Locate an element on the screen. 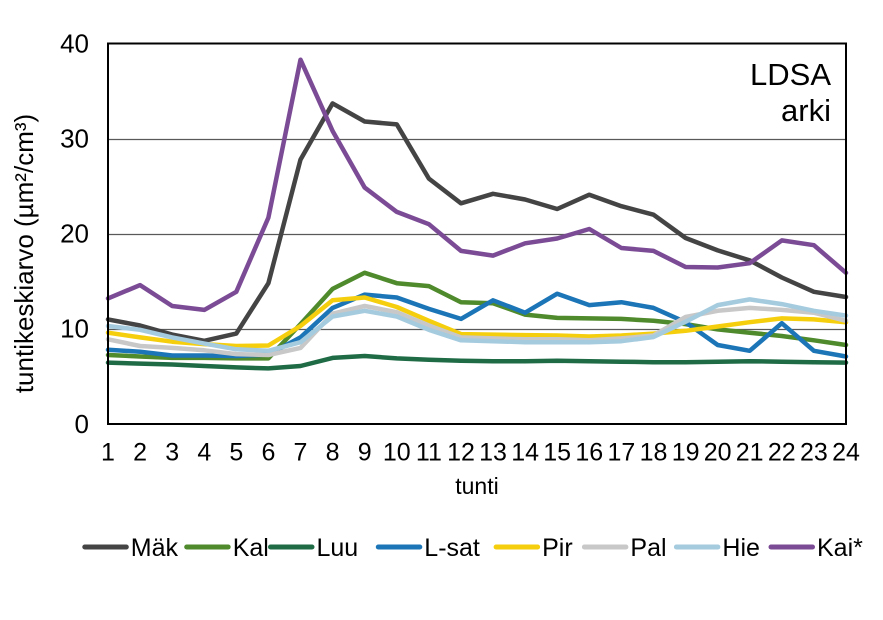 This screenshot has width=883, height=620. svg-text: 6 is located at coordinates (268, 453).